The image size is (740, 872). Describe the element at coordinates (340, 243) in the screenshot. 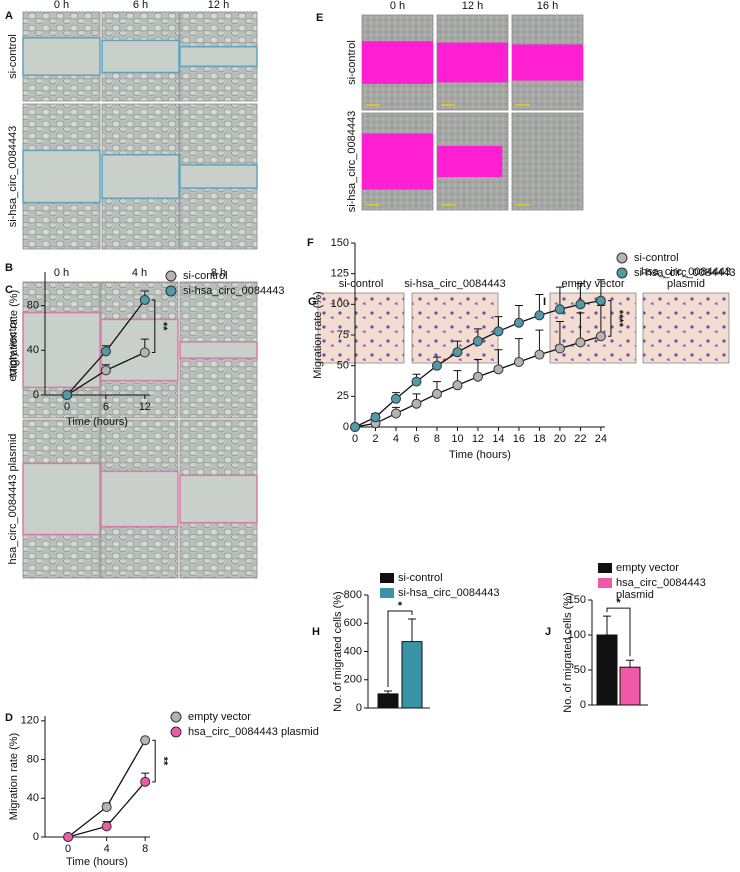

I see `y-tick-label: 150` at that location.